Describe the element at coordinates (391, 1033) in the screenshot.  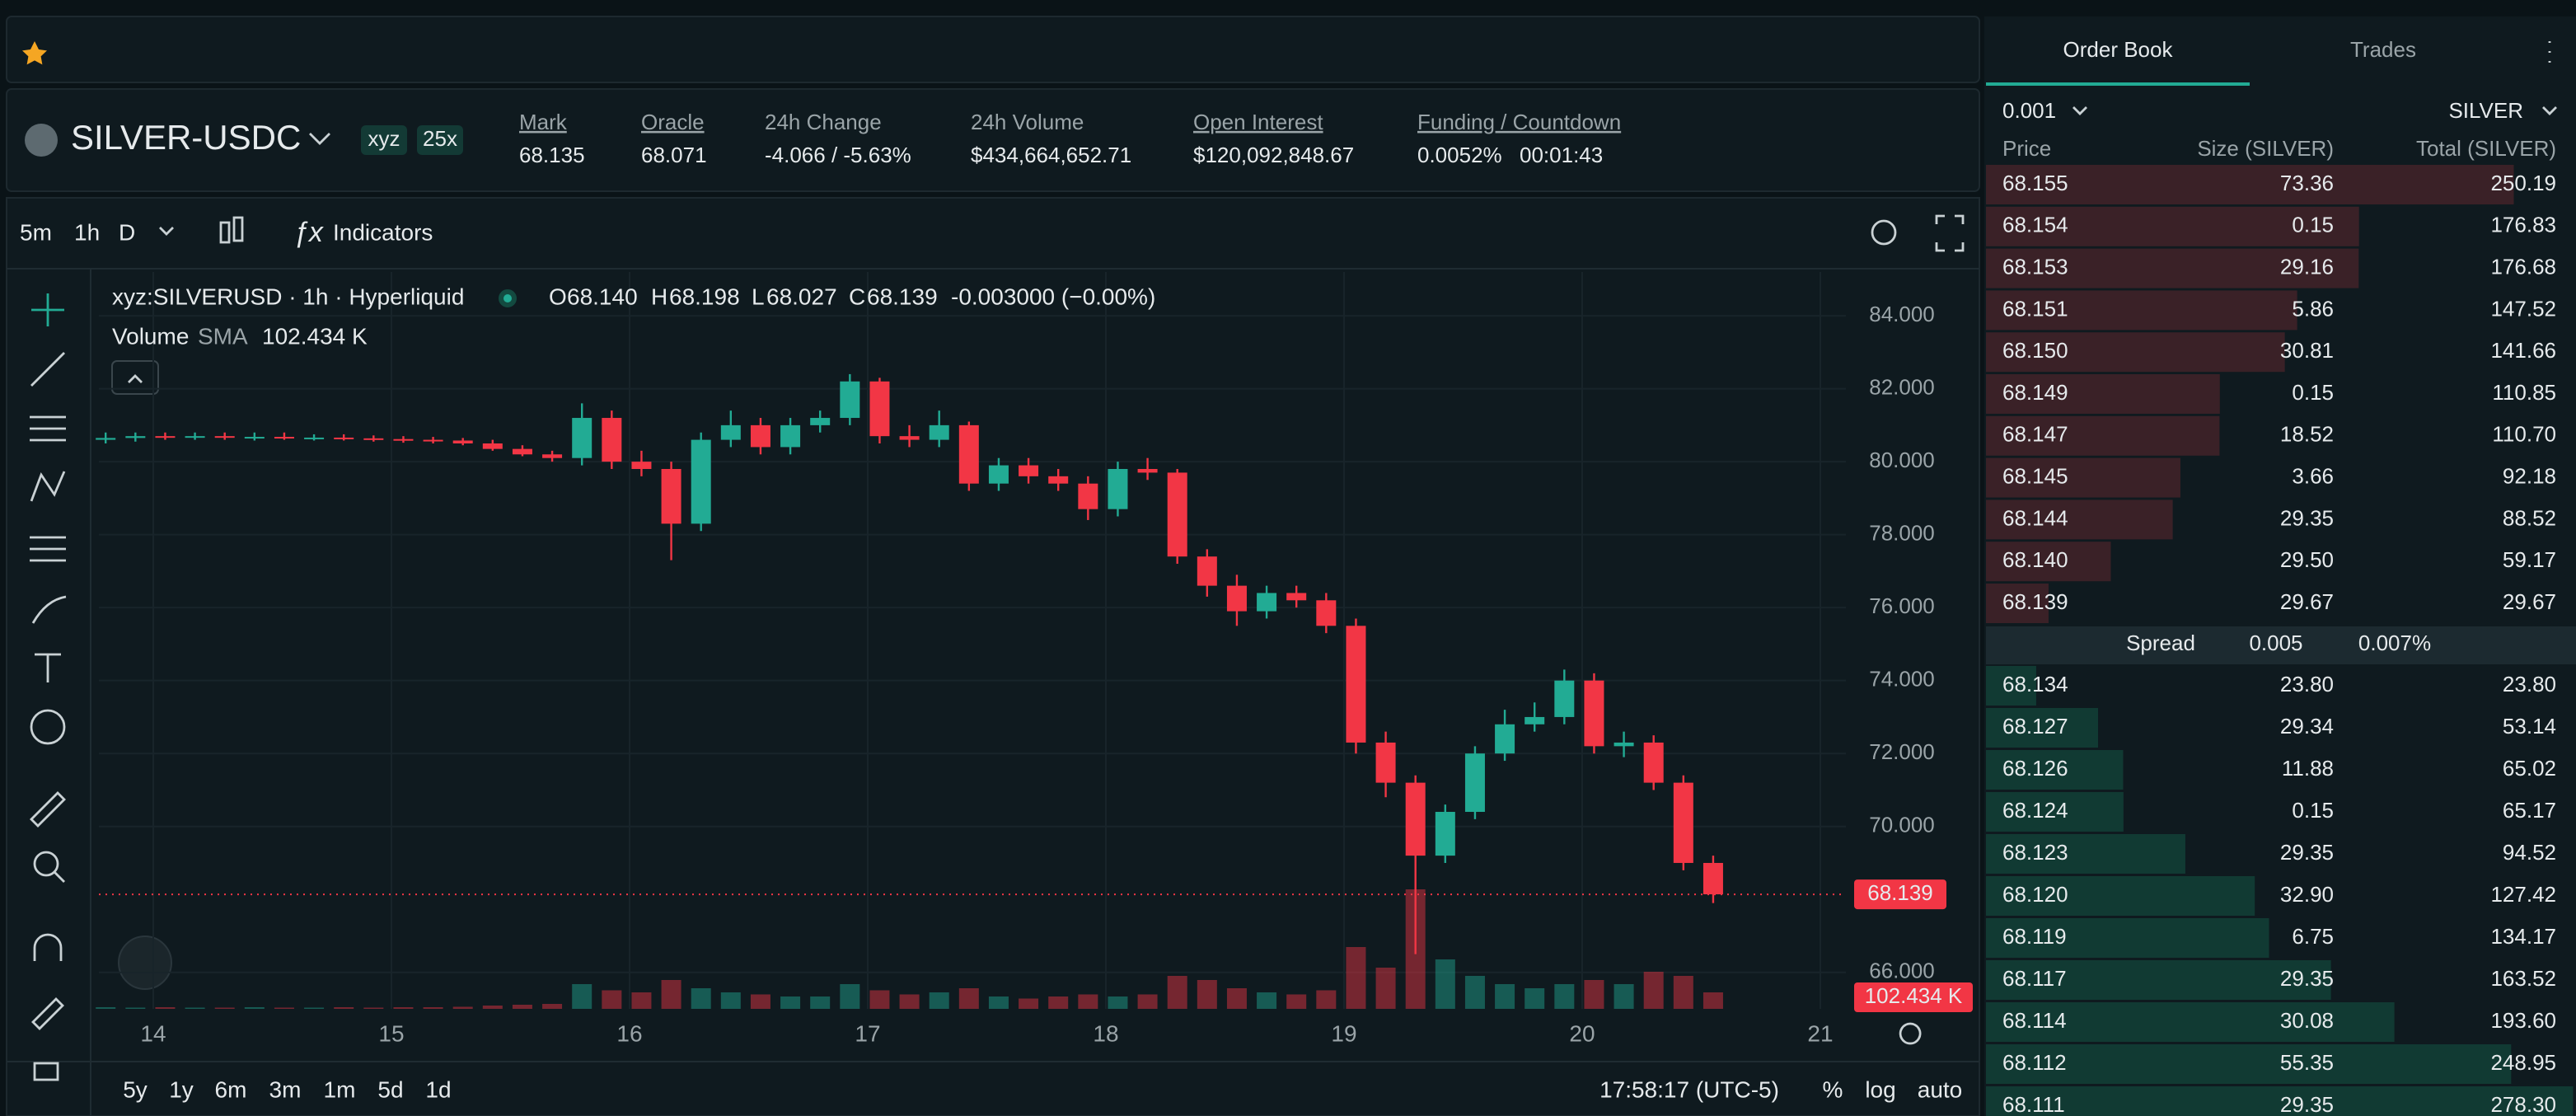
I see `x-tick-label: 15` at that location.